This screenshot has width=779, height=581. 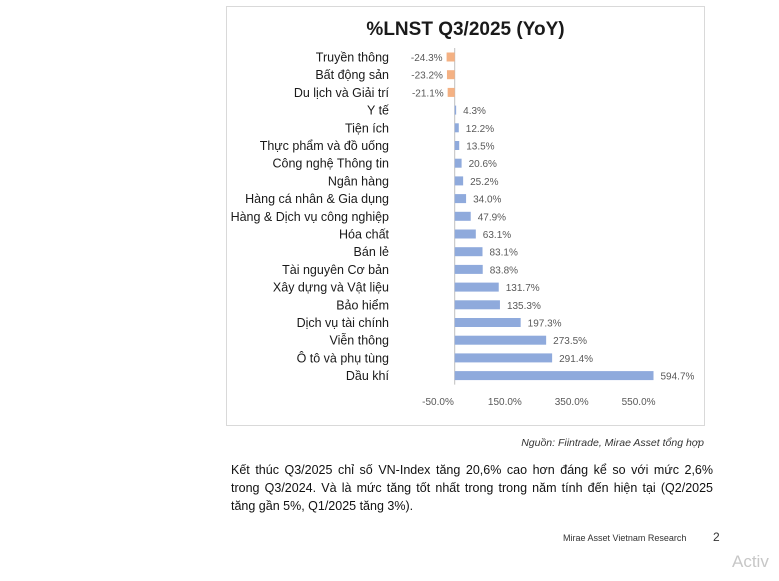 I want to click on data-label: 197.3%, so click(x=545, y=324).